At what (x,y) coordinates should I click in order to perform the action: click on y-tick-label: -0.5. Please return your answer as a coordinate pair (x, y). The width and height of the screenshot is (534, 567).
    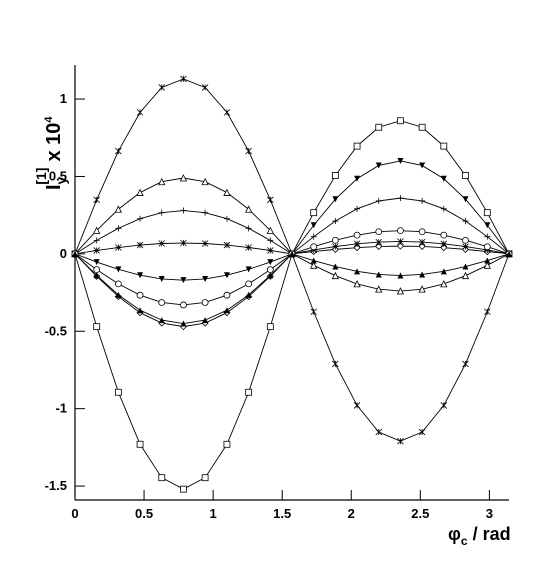
    Looking at the image, I should click on (56, 330).